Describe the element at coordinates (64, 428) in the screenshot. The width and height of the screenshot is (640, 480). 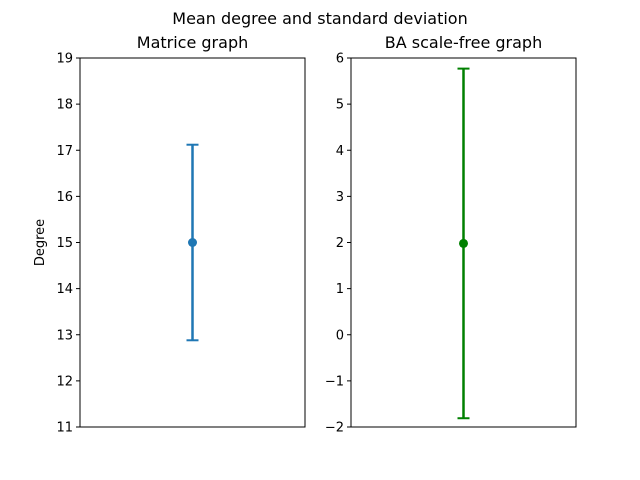
I see `y-tick-label: 11` at that location.